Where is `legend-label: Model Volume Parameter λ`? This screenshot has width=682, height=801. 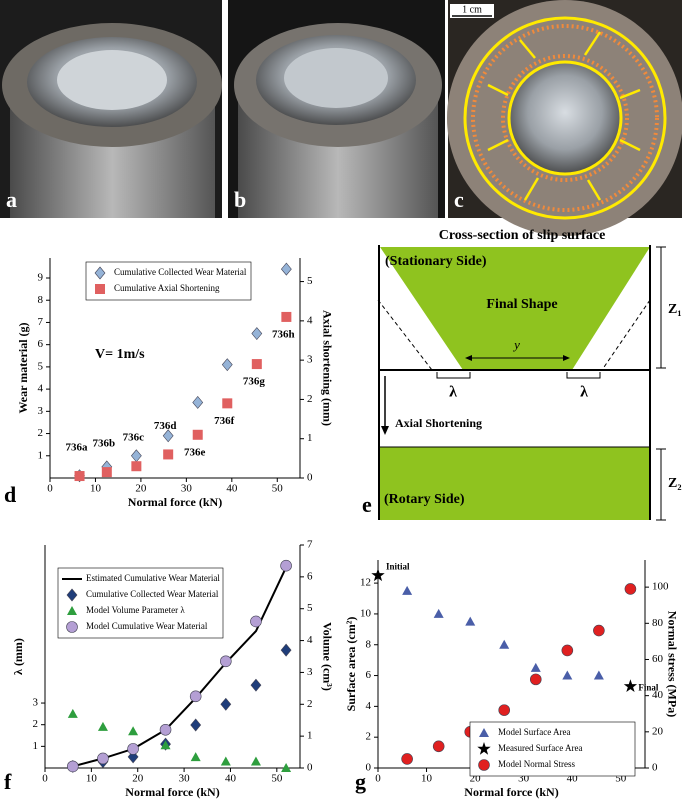
legend-label: Model Volume Parameter λ is located at coordinates (135, 610).